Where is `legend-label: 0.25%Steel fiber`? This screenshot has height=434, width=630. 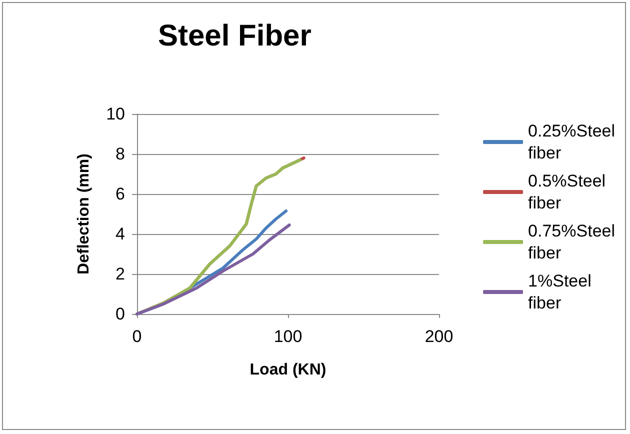
legend-label: 0.25%Steel fiber is located at coordinates (571, 142).